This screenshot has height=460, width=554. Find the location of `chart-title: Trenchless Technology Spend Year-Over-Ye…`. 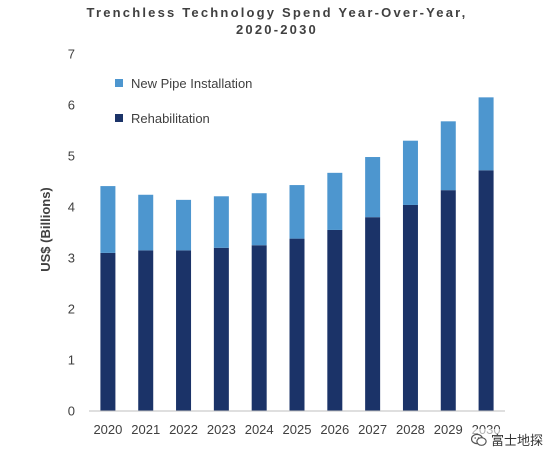

chart-title: Trenchless Technology Spend Year-Over-Ye… is located at coordinates (277, 21).